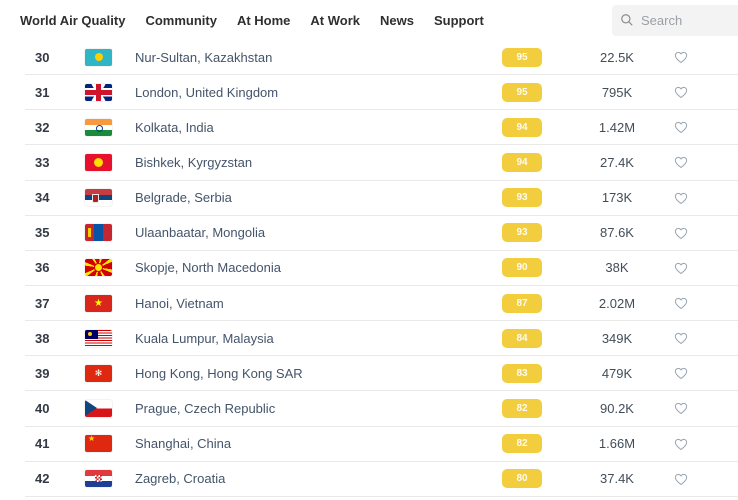 This screenshot has width=738, height=500. I want to click on table-row: 39 Hong Kong, Hong Kong SAR 83 479K, so click(381, 374).